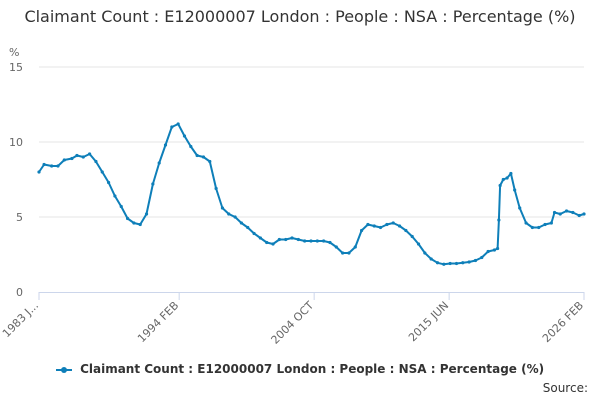 The width and height of the screenshot is (600, 400). Describe the element at coordinates (19, 217) in the screenshot. I see `y-tick-label-5: 5` at that location.